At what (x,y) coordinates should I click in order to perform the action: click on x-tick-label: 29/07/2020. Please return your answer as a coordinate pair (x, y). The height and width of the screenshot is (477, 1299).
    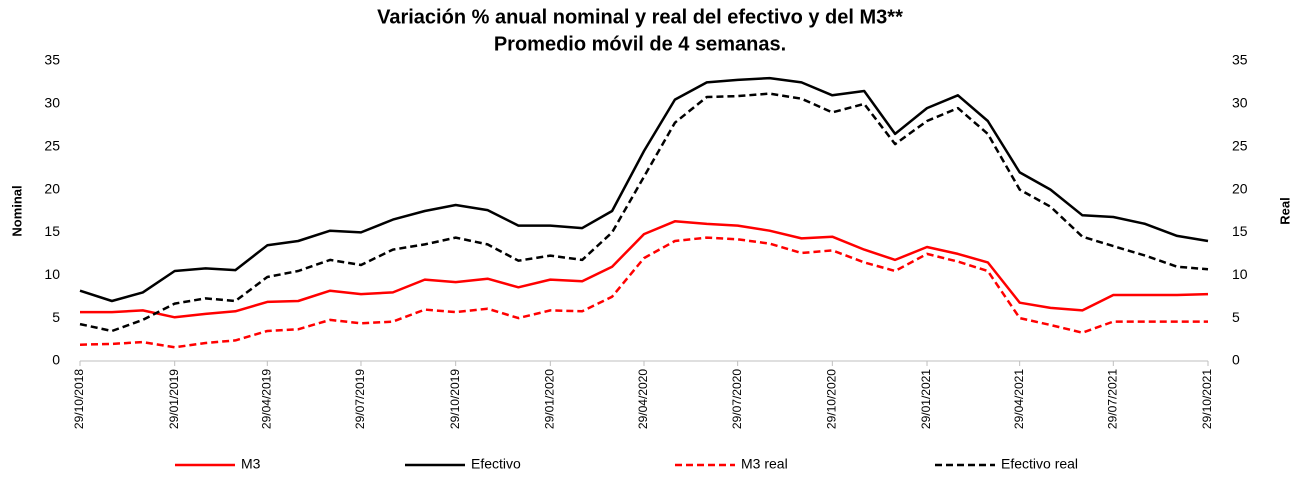
    Looking at the image, I should click on (737, 399).